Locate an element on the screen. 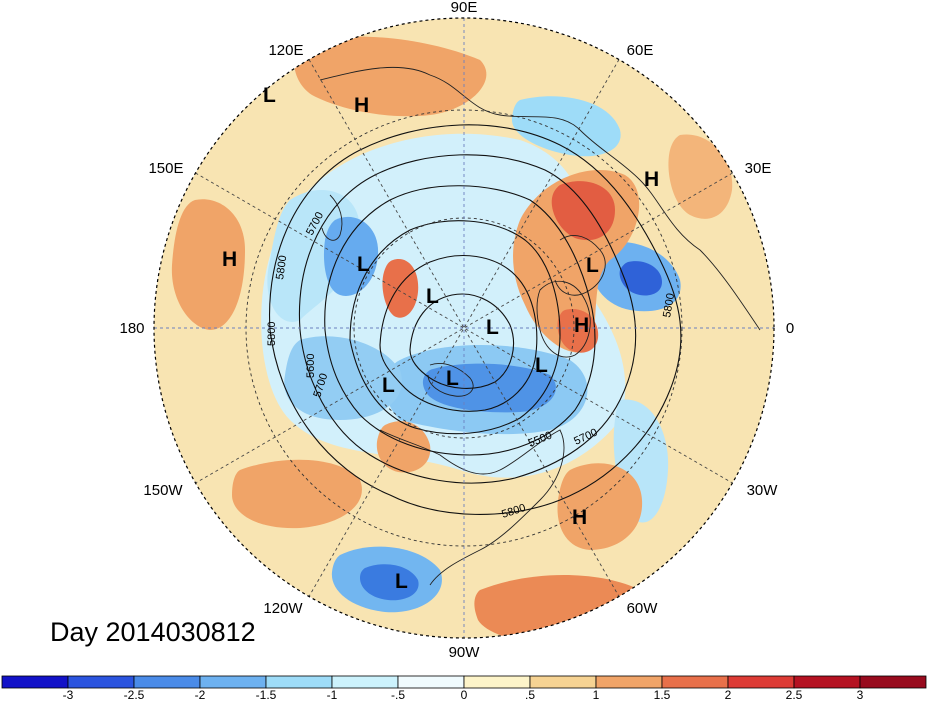 This screenshot has width=928, height=707. lon-label-150w: 150W is located at coordinates (163, 490).